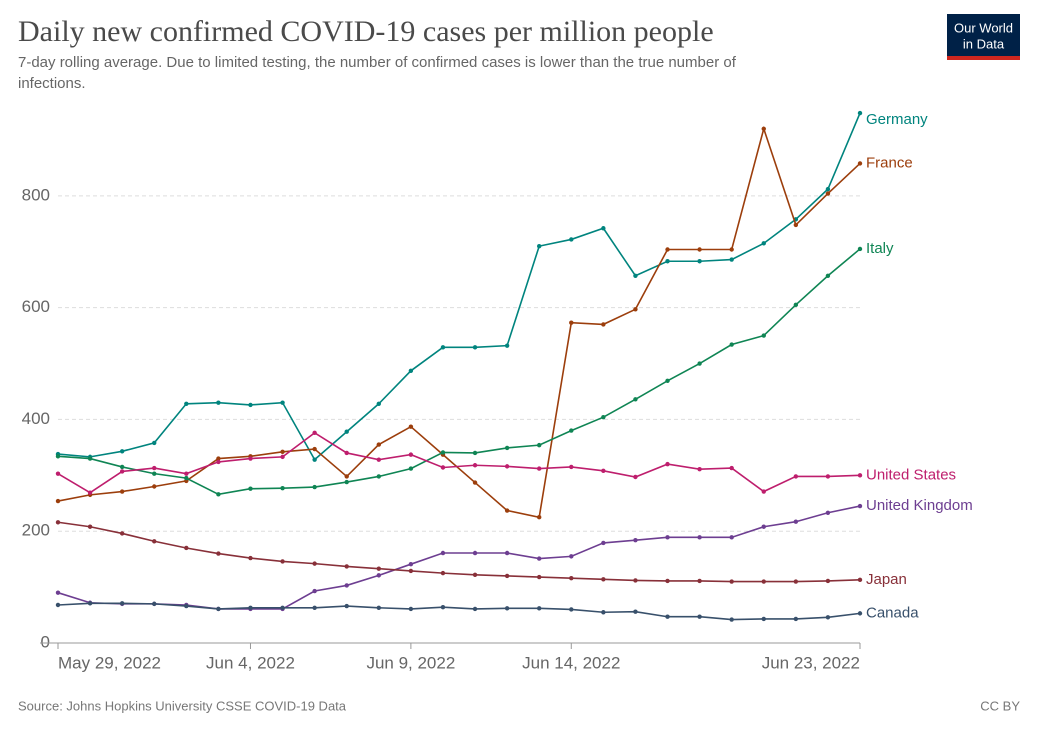  I want to click on series-label: United Kingdom, so click(919, 505).